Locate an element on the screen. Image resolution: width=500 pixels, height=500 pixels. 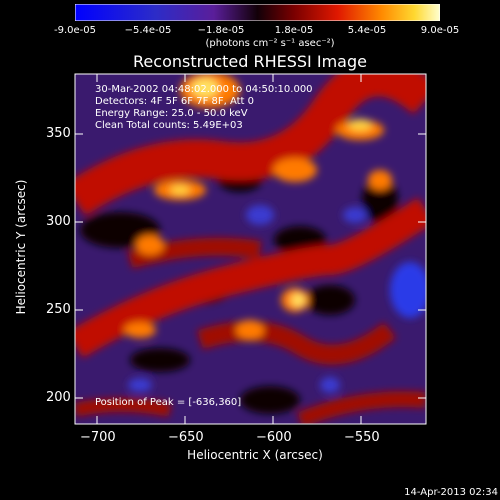
colorbar-tick: -9.0e-05 is located at coordinates (75, 30).